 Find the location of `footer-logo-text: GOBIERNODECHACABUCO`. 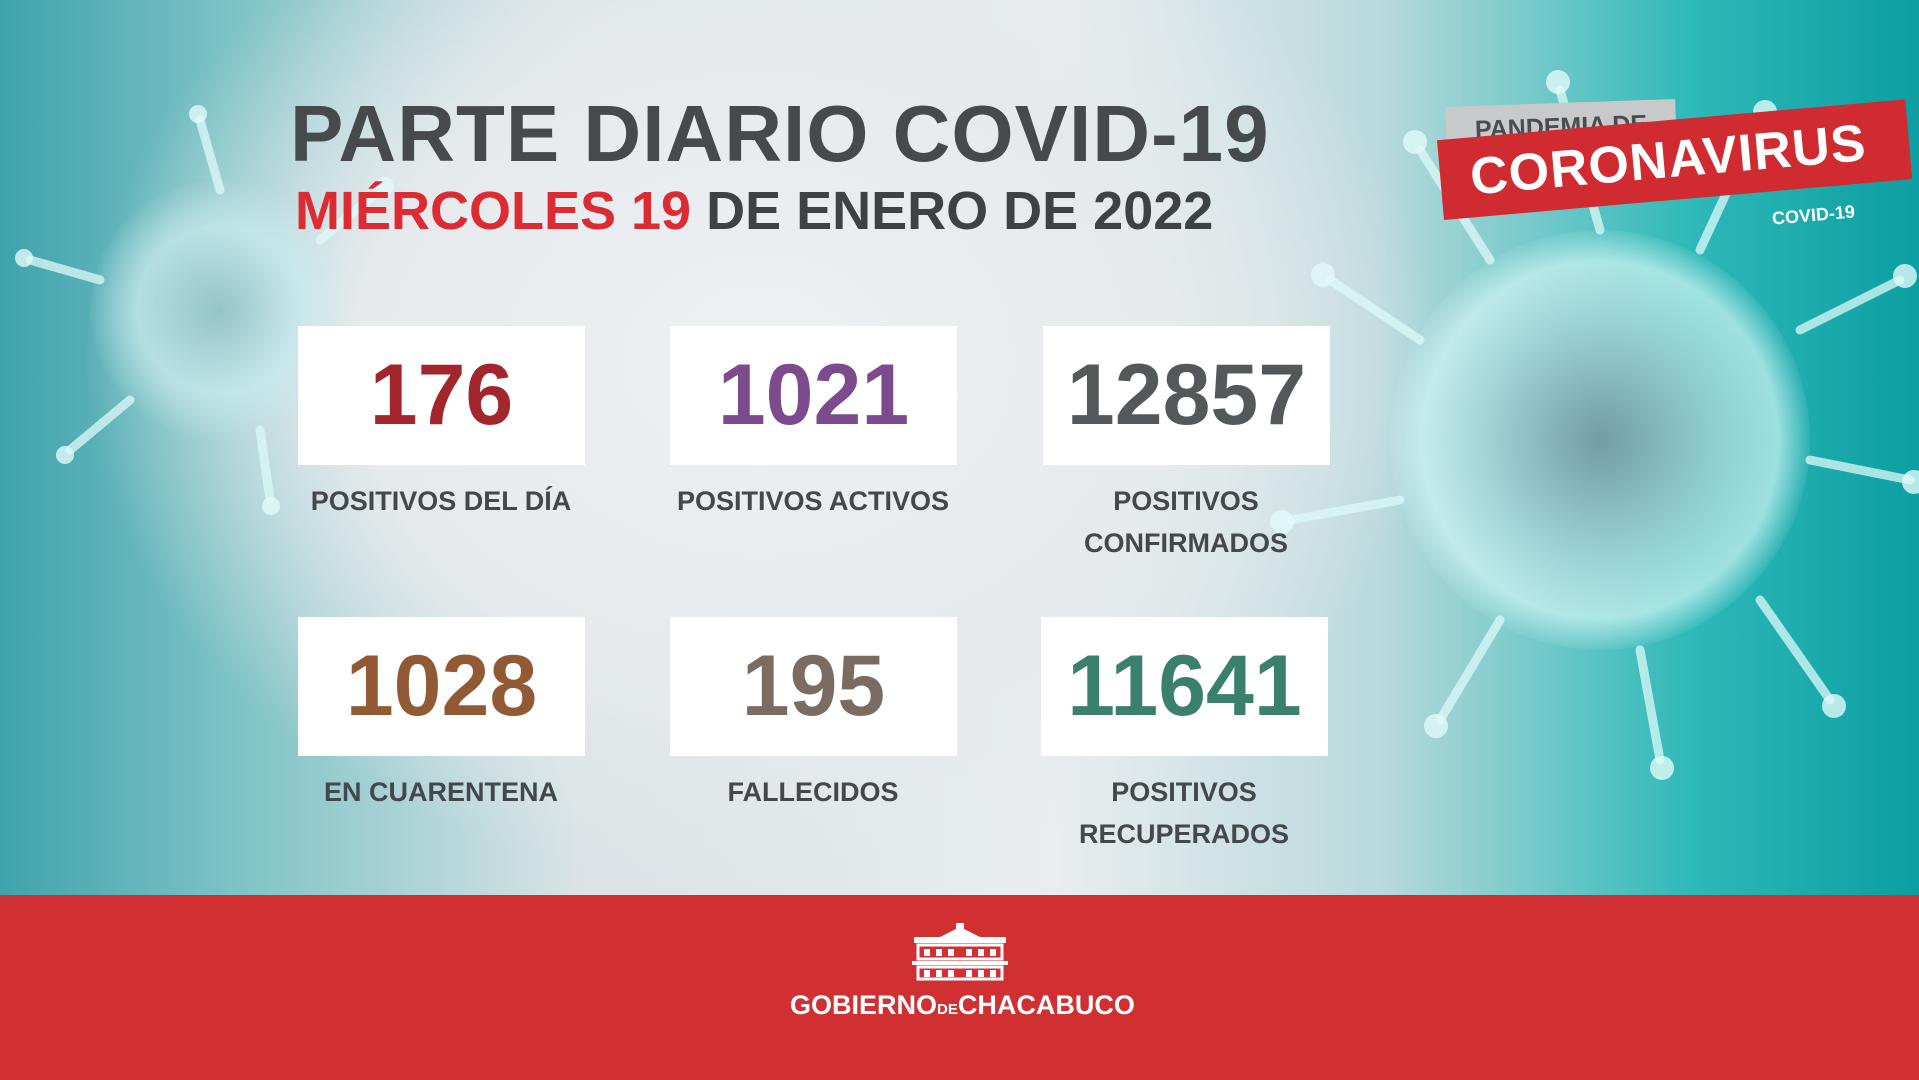

footer-logo-text: GOBIERNODECHACABUCO is located at coordinates (962, 1005).